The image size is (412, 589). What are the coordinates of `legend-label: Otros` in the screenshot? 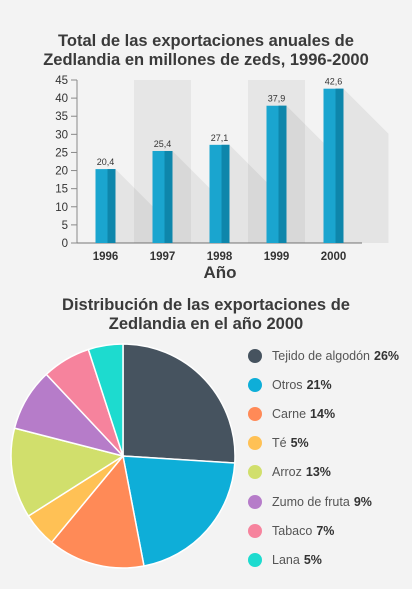 It's located at (287, 384).